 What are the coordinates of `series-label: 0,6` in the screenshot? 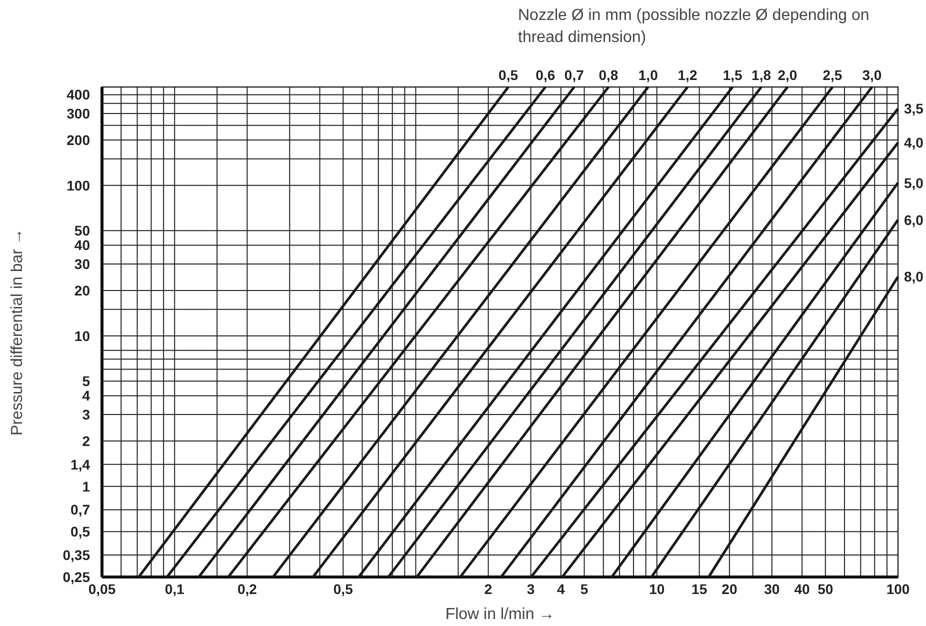 It's located at (546, 75).